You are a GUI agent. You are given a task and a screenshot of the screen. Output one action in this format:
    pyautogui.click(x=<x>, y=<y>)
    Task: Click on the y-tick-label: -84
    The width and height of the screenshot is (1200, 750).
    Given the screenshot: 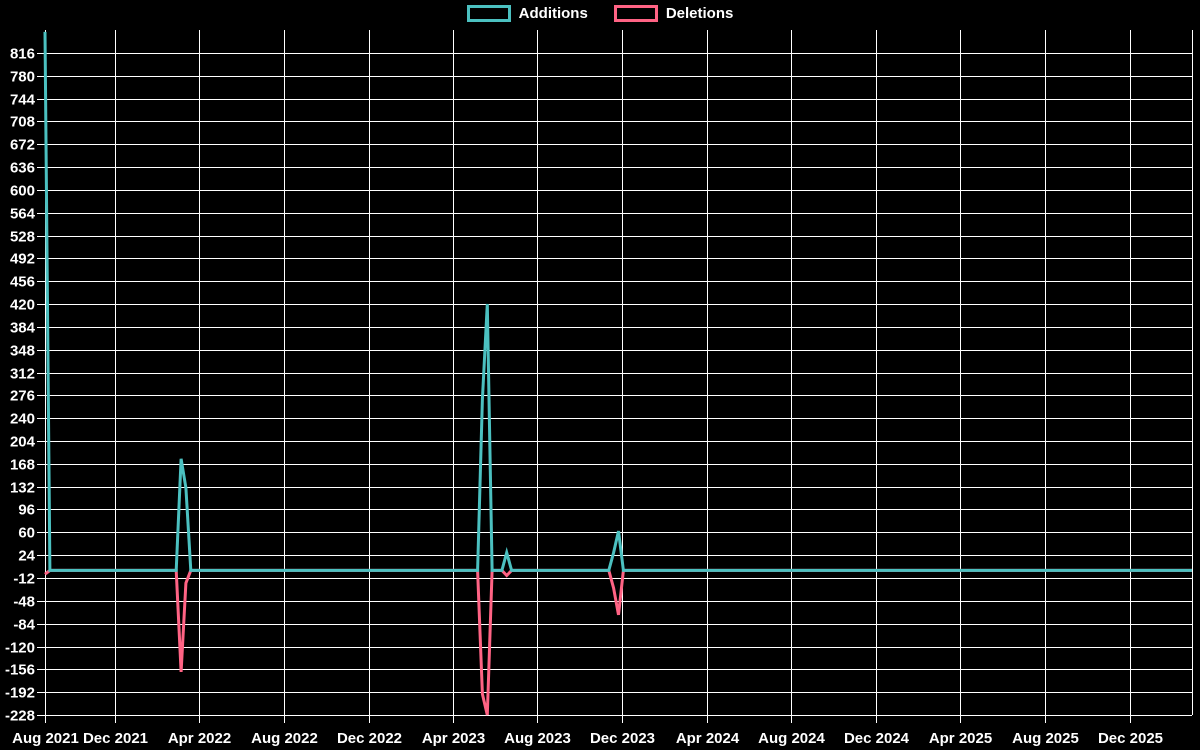 What is the action you would take?
    pyautogui.click(x=24, y=625)
    